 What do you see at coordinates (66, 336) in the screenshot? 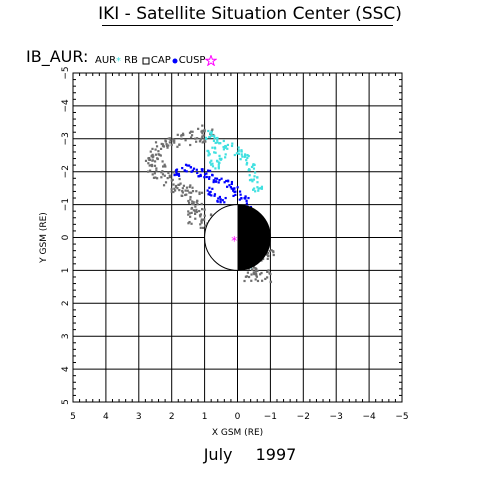
I see `y-tick-label: 3` at bounding box center [66, 336].